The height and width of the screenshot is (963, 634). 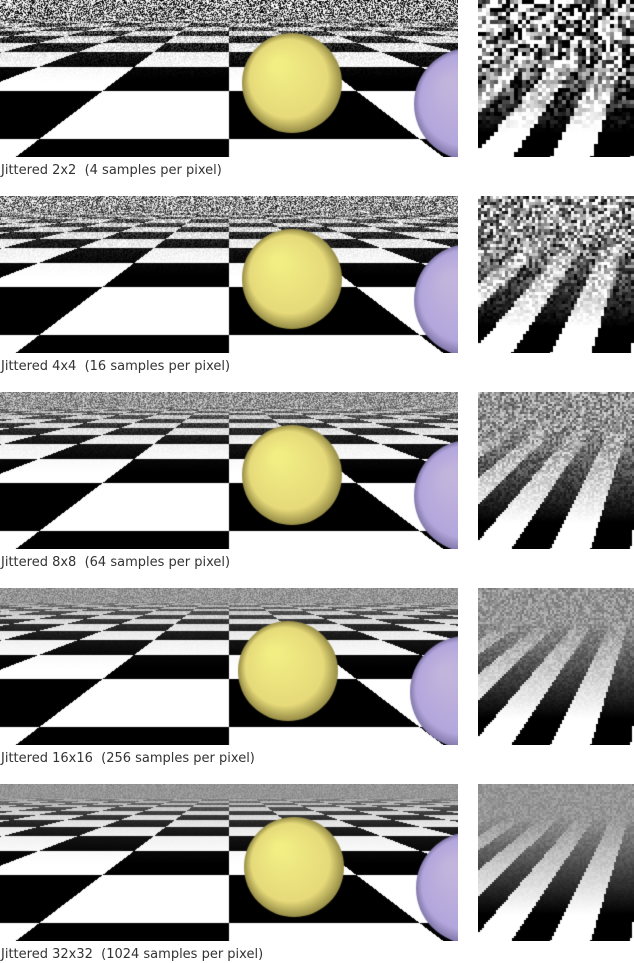 What do you see at coordinates (116, 562) in the screenshot?
I see `panel-caption: Jittered 8x8 (64 samples per pixel)` at bounding box center [116, 562].